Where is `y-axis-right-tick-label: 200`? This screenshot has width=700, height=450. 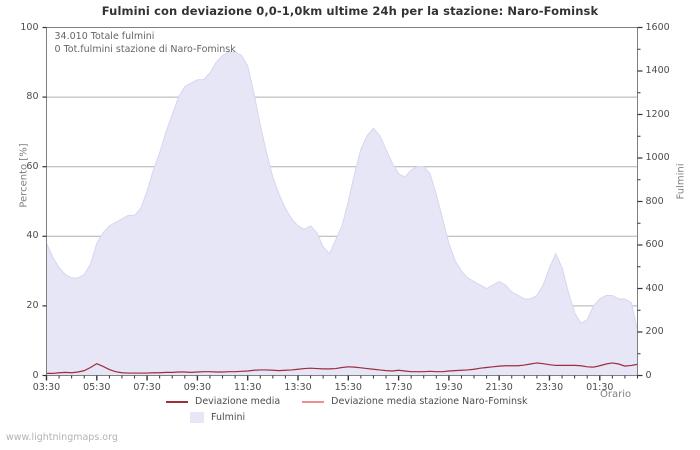
y-axis-right-tick-label: 200 is located at coordinates (654, 331).